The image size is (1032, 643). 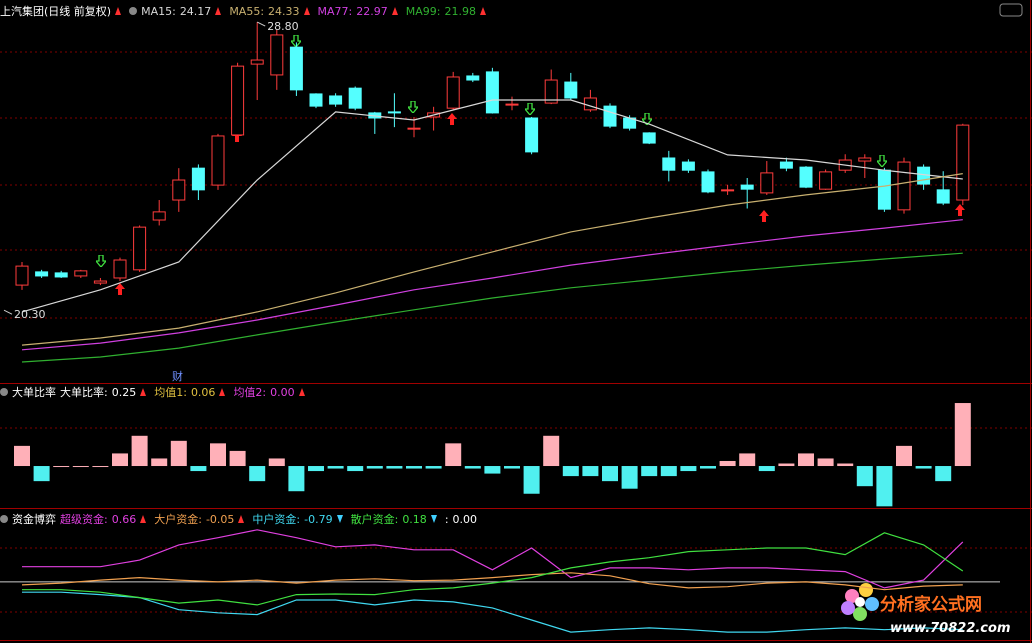 I want to click on mean-name: 均值2:, so click(x=250, y=392).